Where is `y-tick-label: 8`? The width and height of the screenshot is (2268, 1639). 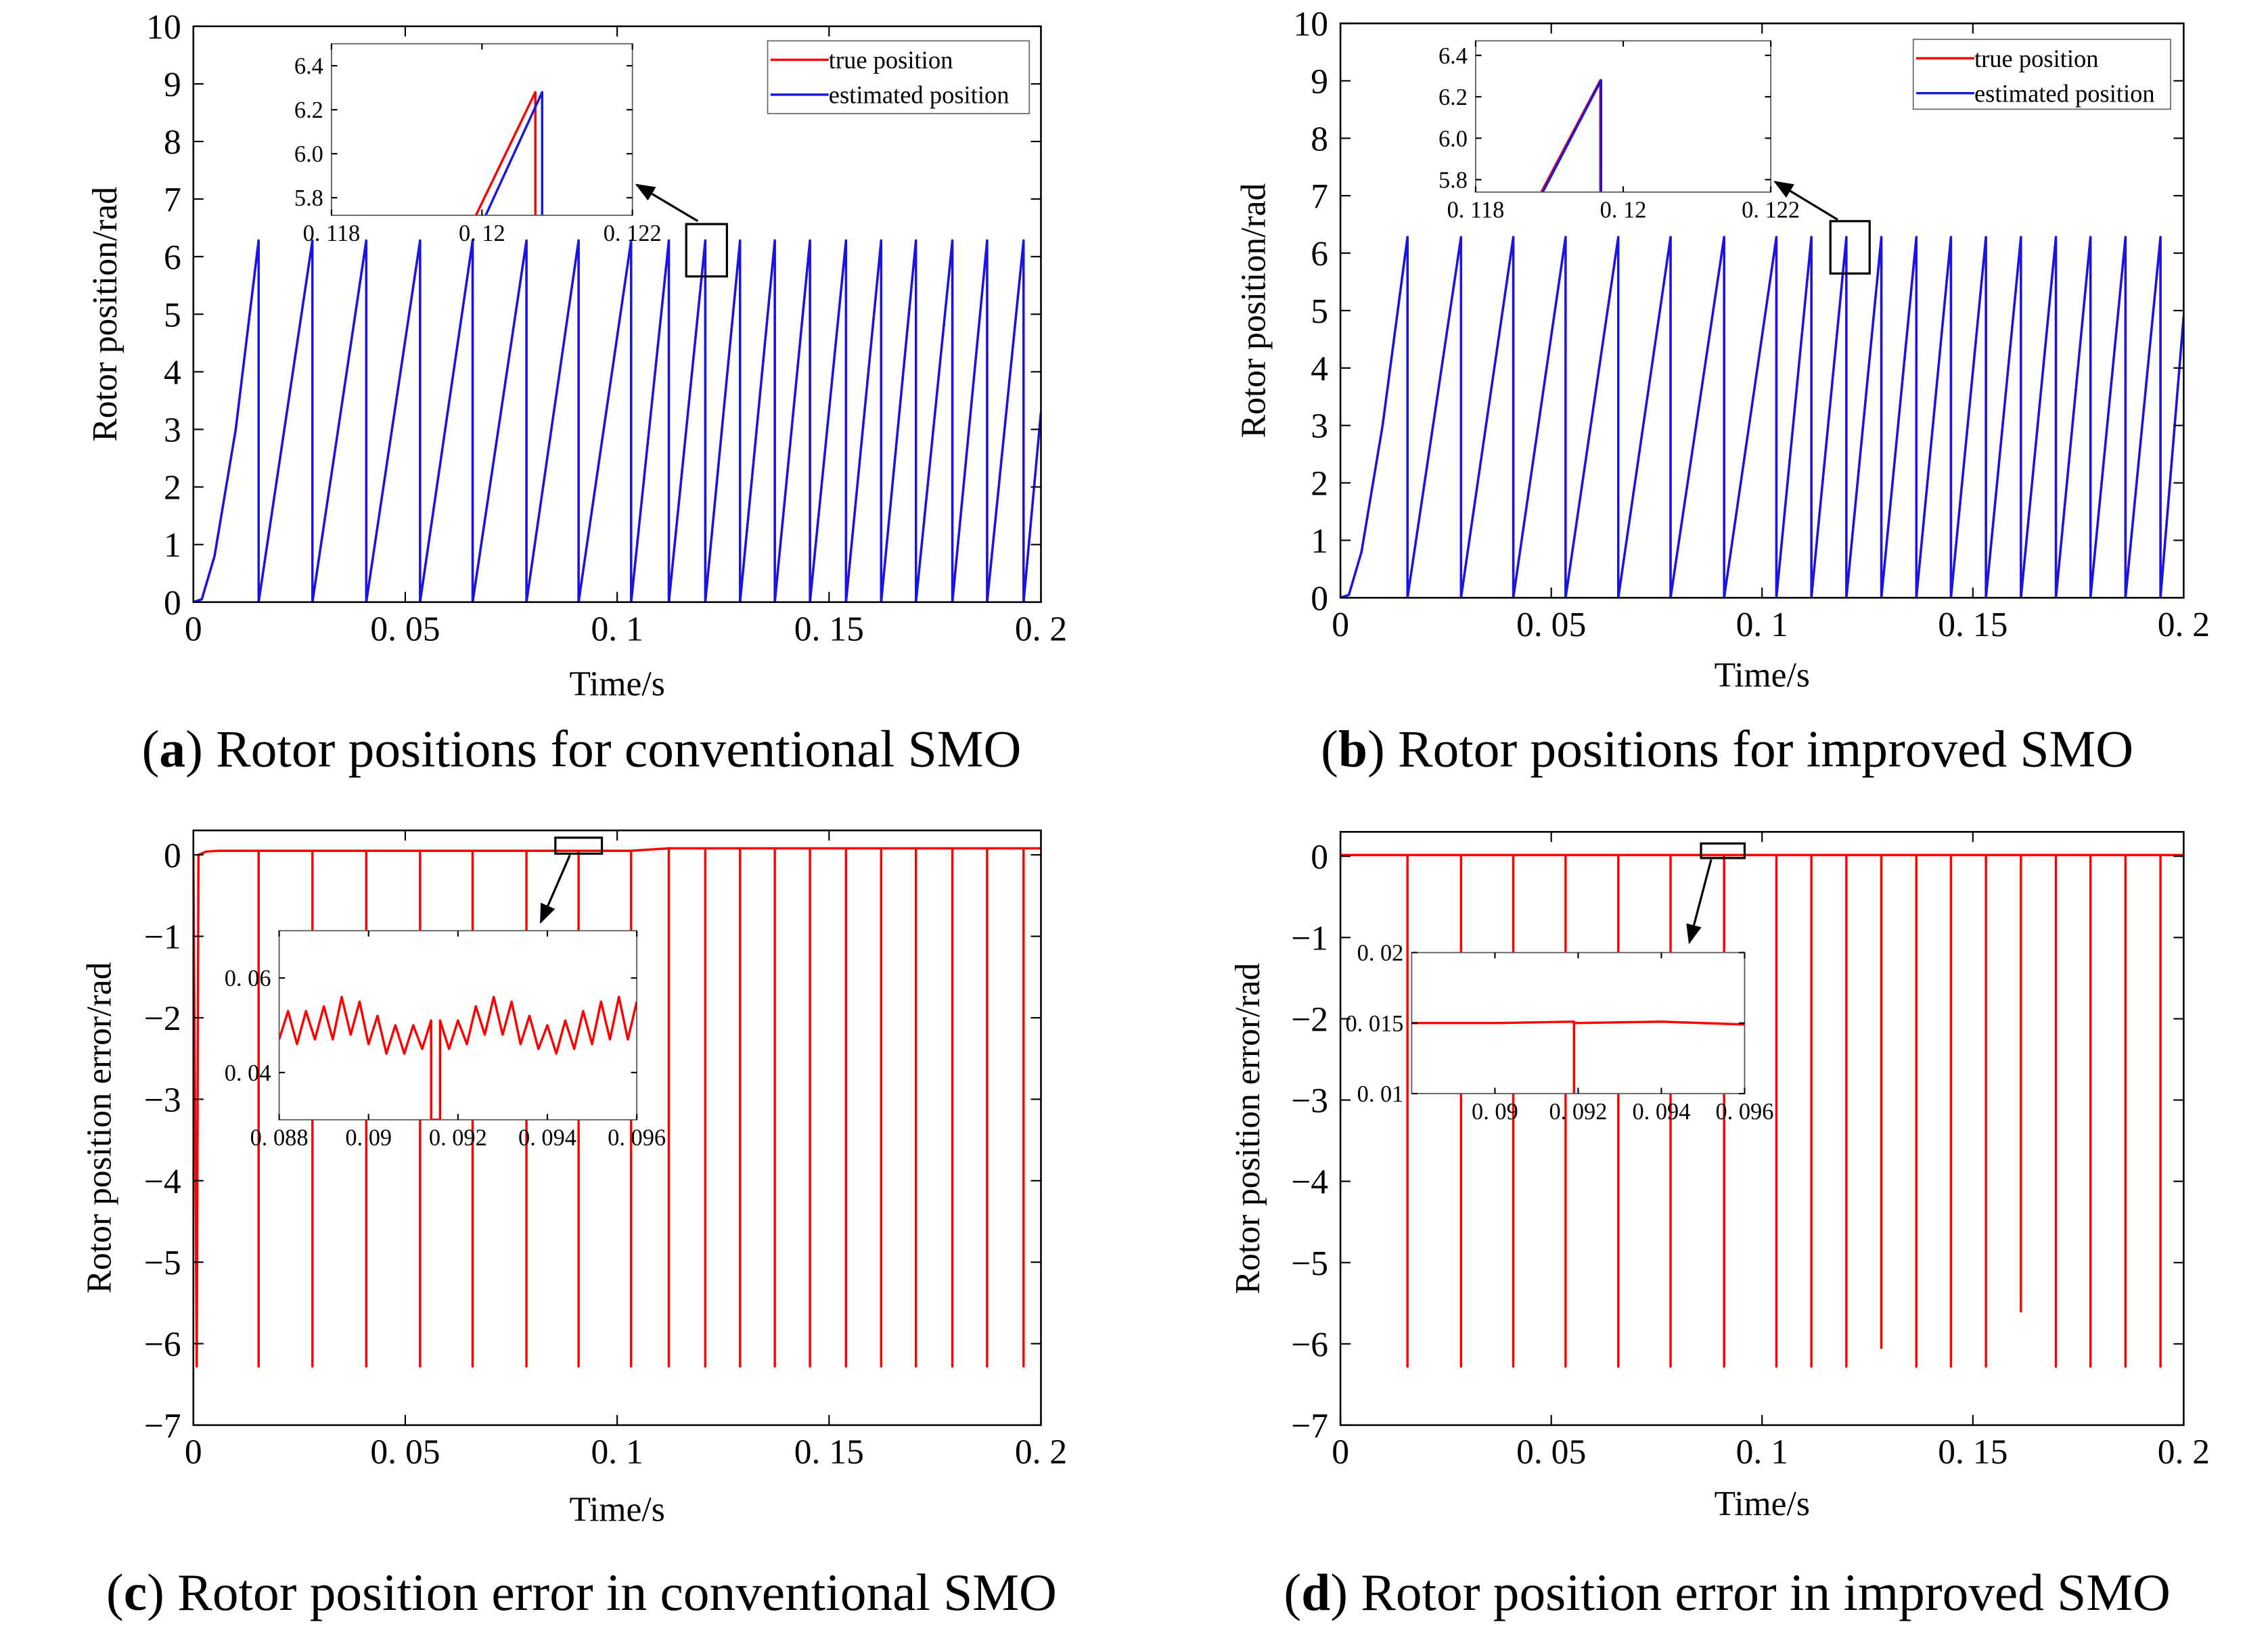 y-tick-label: 8 is located at coordinates (1319, 139).